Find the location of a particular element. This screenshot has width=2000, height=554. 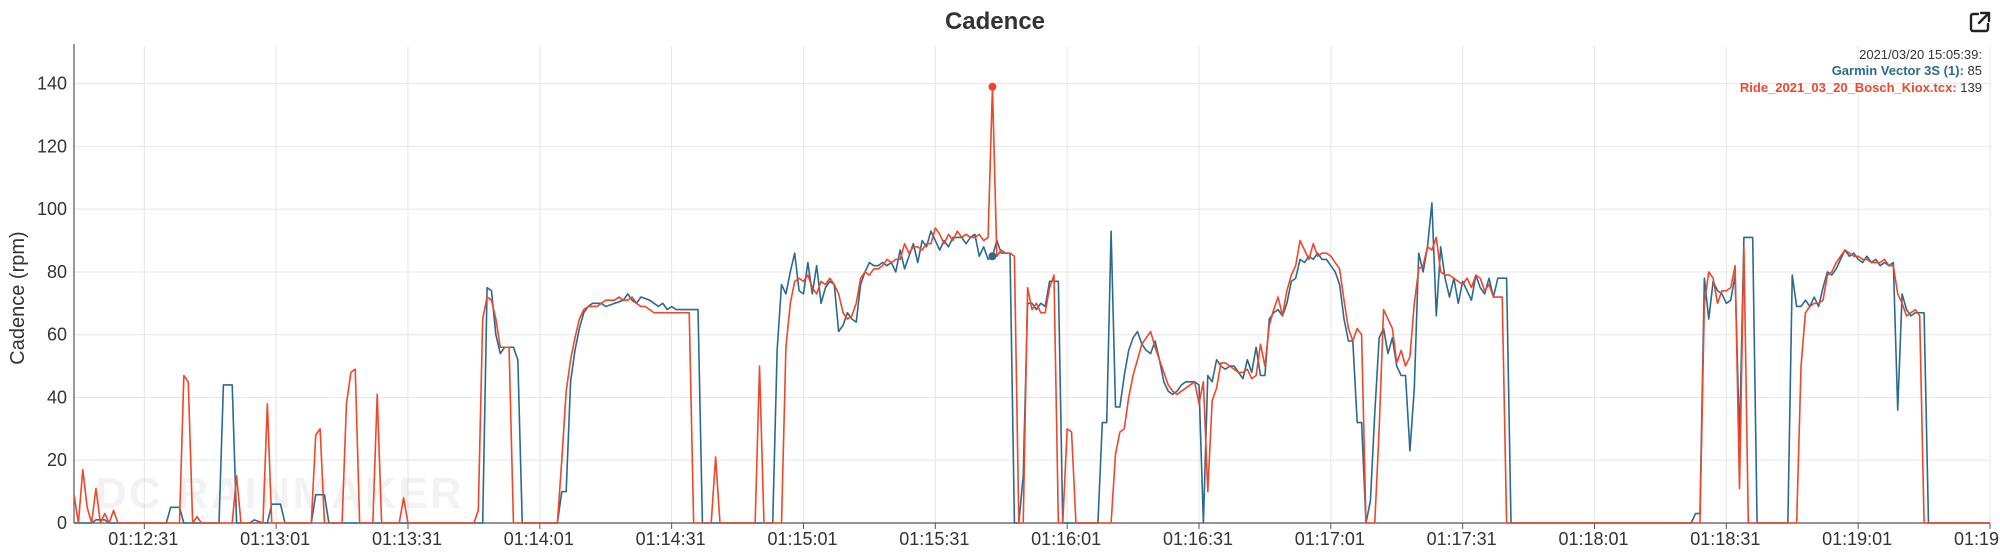

y-tick-label: 40 is located at coordinates (57, 397).